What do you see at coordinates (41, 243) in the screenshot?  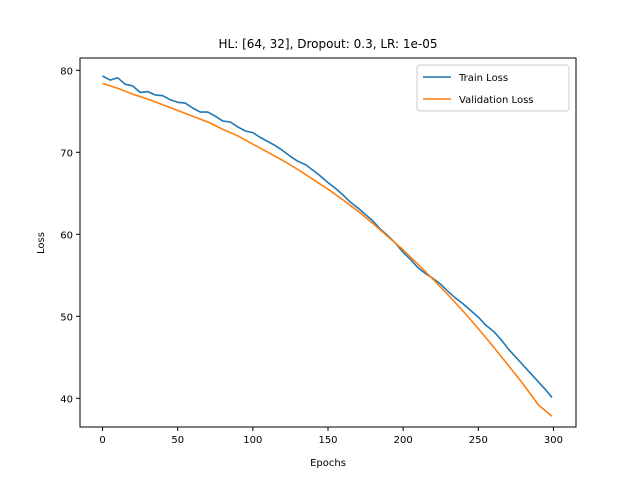 I see `y-axis-label: Loss` at bounding box center [41, 243].